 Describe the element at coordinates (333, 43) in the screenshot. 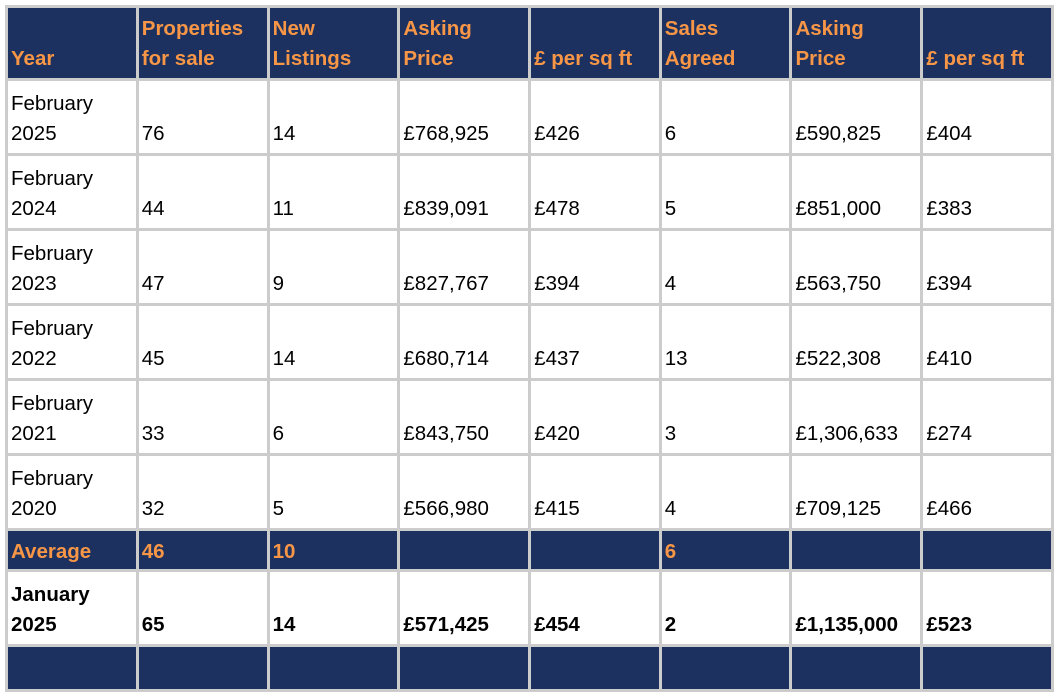

I see `column-header: New Listings` at that location.